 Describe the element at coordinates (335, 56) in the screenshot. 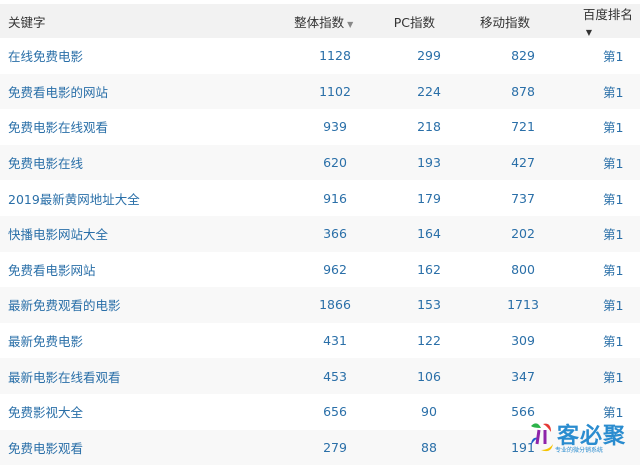

I see `overall-index: 1128` at that location.